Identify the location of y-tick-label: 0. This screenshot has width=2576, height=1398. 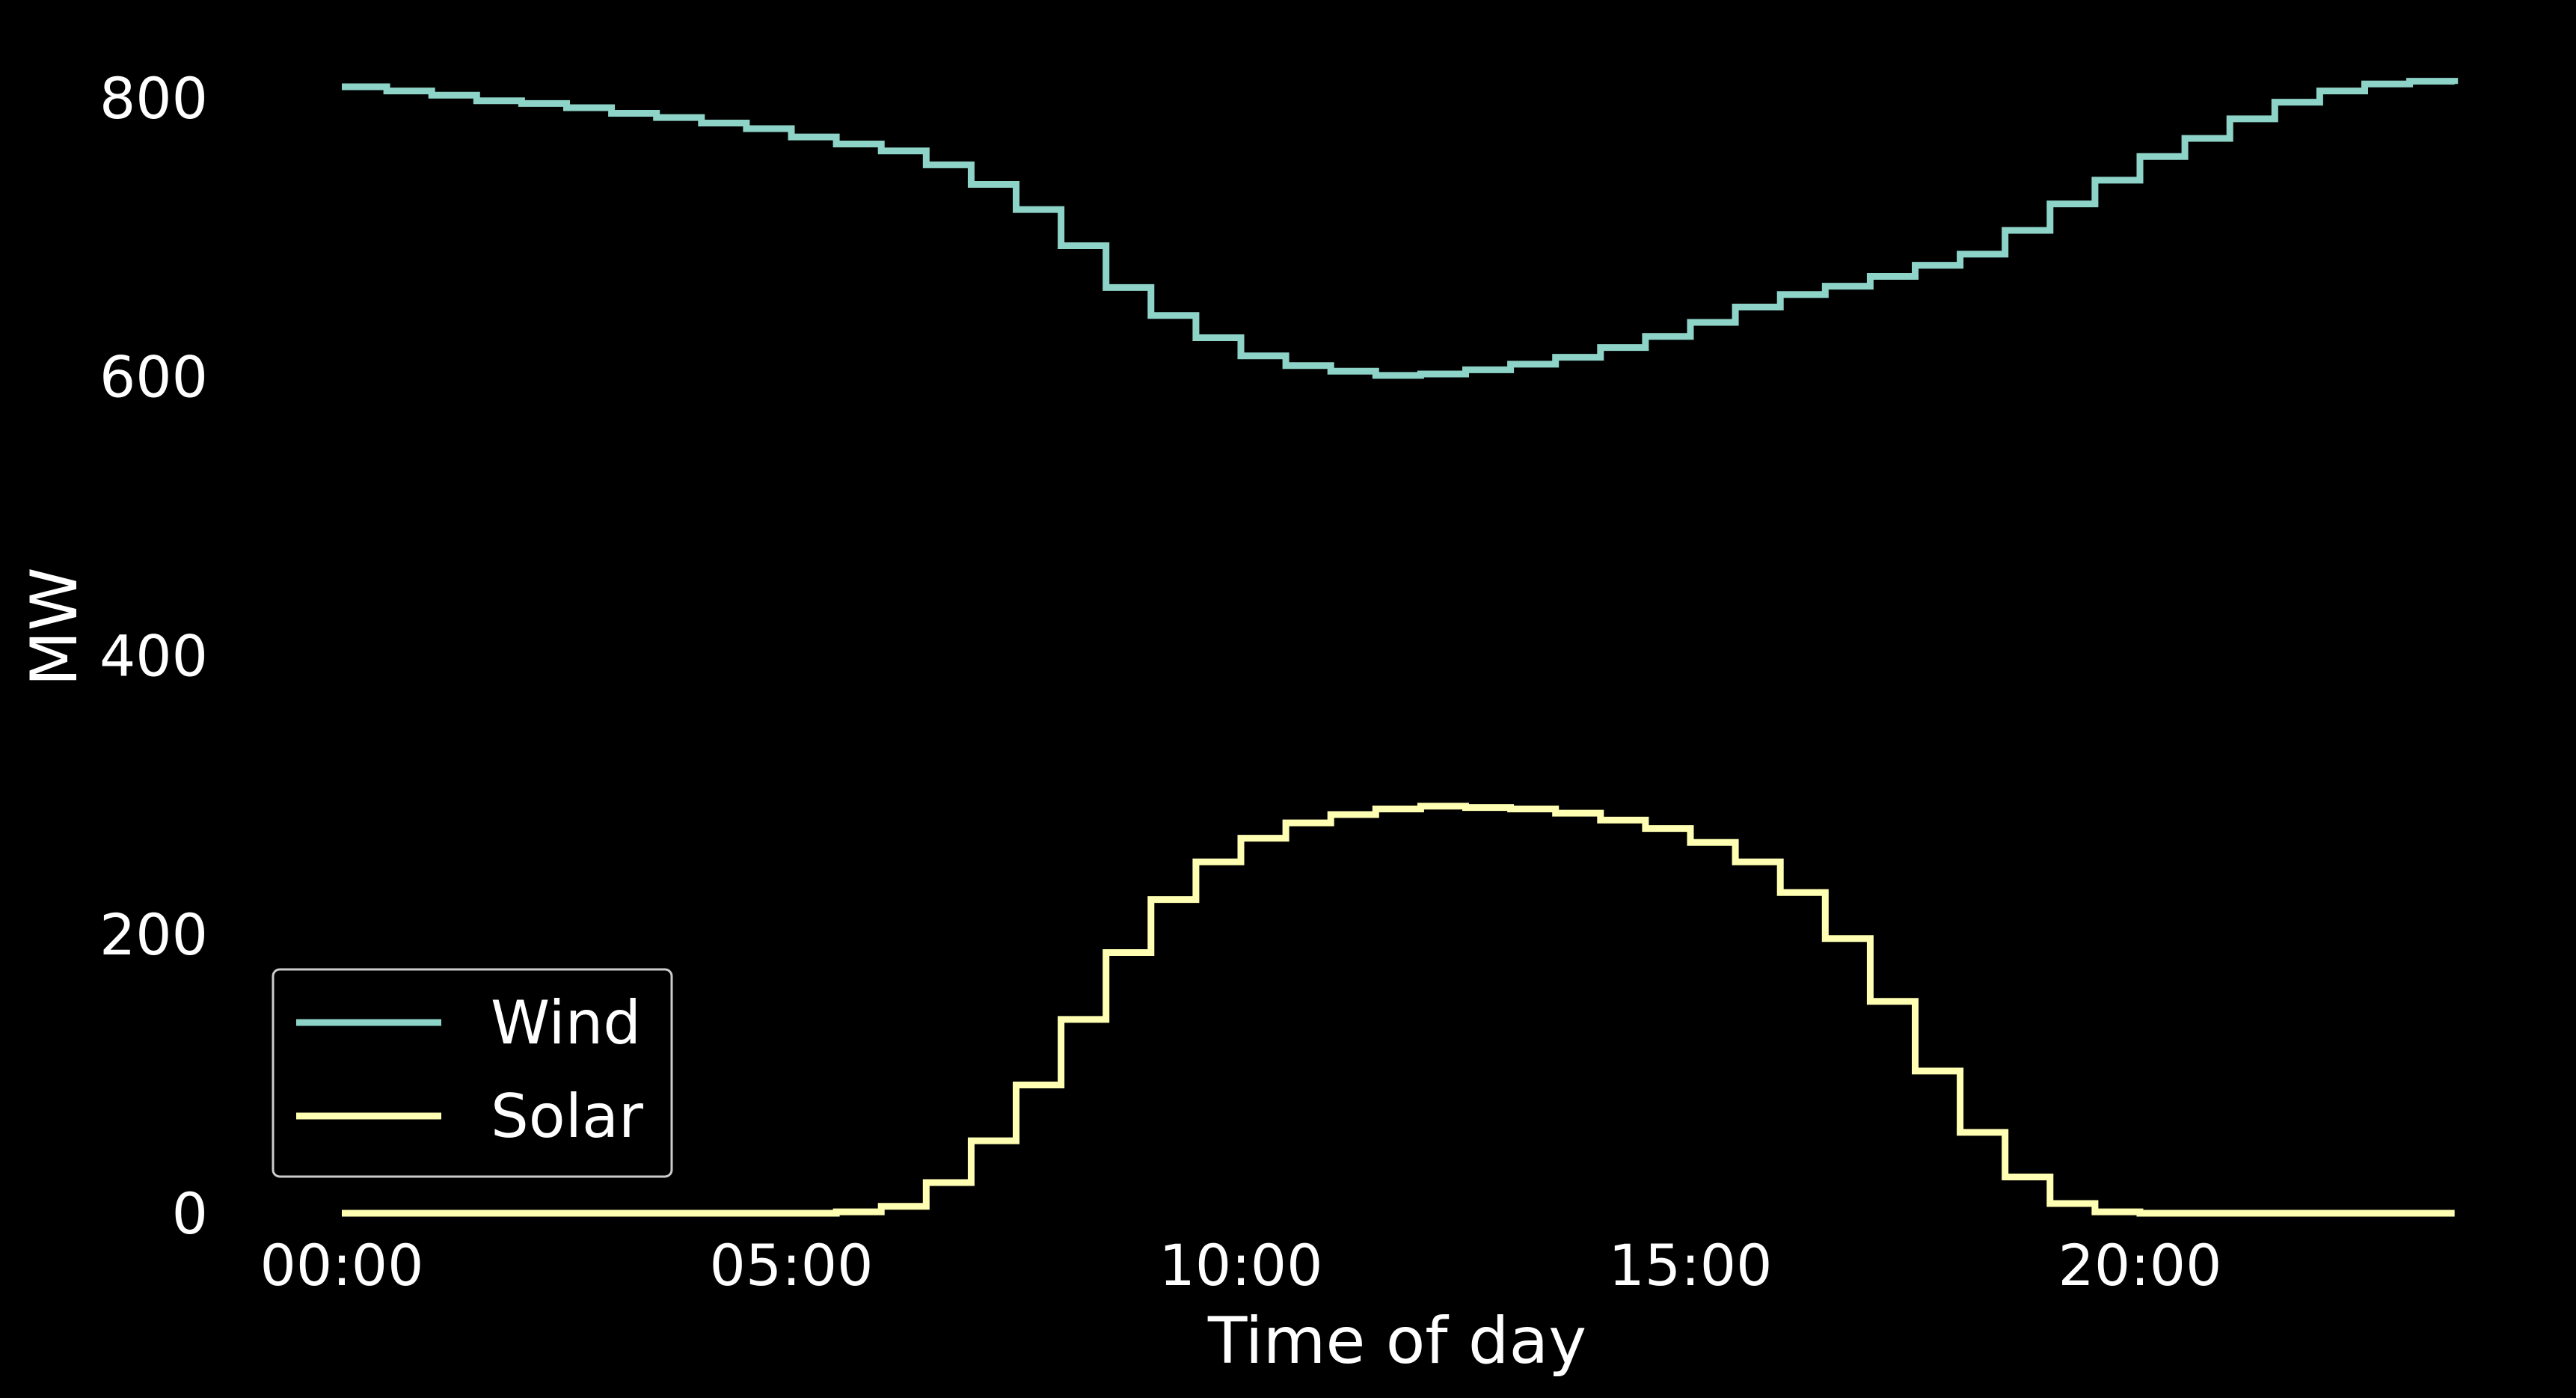
(190, 1213).